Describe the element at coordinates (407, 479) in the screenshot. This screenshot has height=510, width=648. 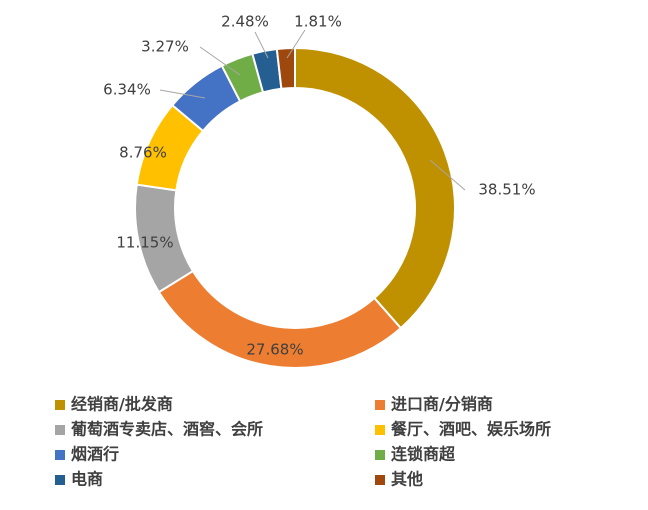
I see `legend-label: 其他` at that location.